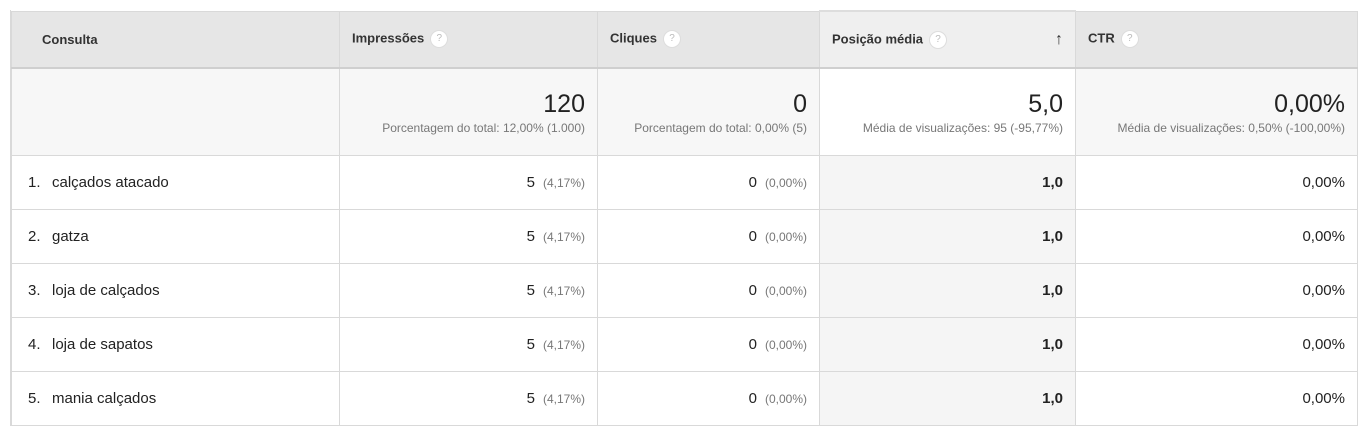  What do you see at coordinates (34, 398) in the screenshot?
I see `row-index: 5.` at bounding box center [34, 398].